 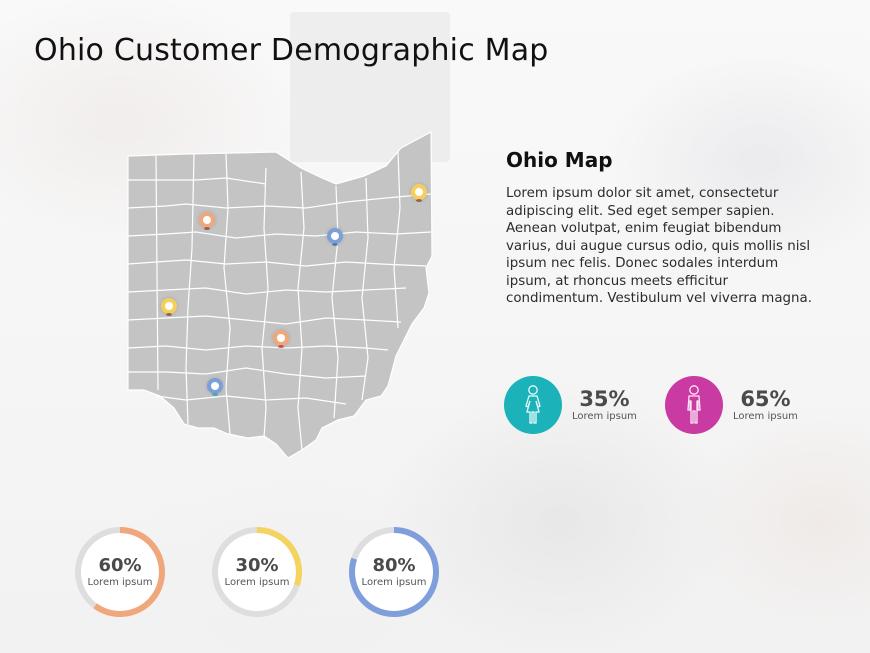 What do you see at coordinates (765, 399) in the screenshot?
I see `male-percent: 65%` at bounding box center [765, 399].